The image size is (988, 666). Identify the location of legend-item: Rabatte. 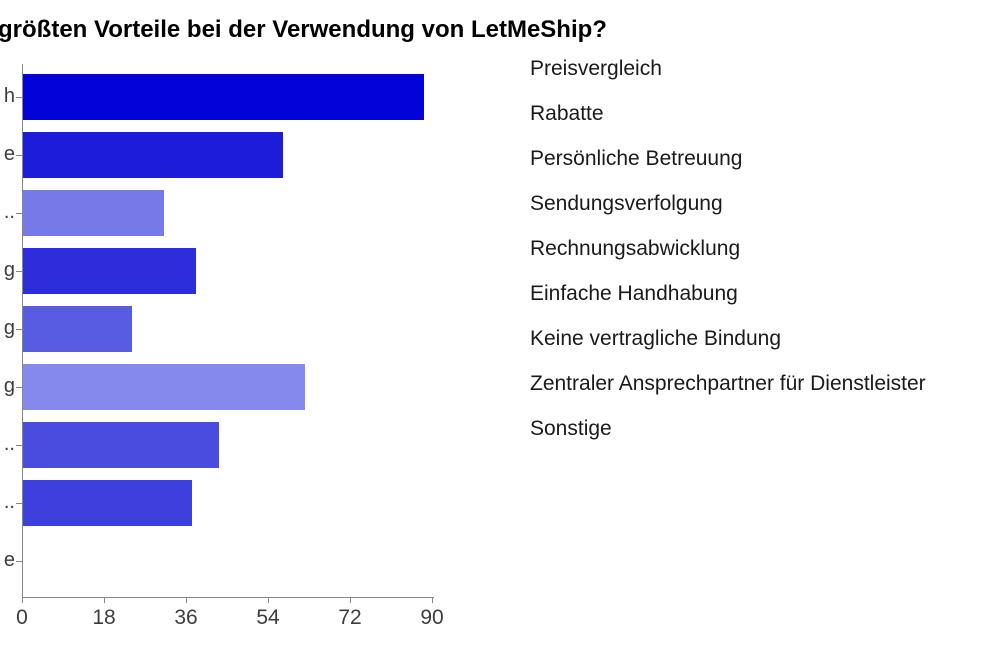
(567, 113).